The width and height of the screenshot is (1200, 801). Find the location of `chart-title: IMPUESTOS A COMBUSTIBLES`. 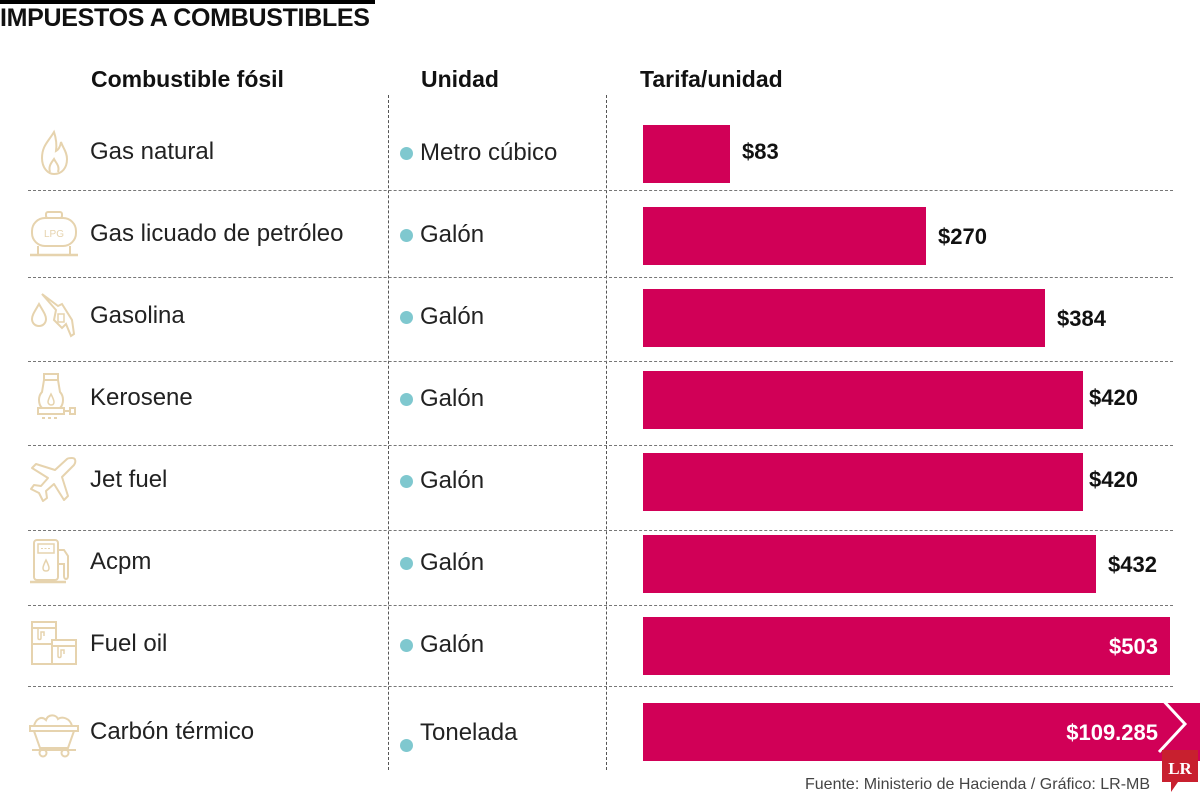

chart-title: IMPUESTOS A COMBUSTIBLES is located at coordinates (185, 18).